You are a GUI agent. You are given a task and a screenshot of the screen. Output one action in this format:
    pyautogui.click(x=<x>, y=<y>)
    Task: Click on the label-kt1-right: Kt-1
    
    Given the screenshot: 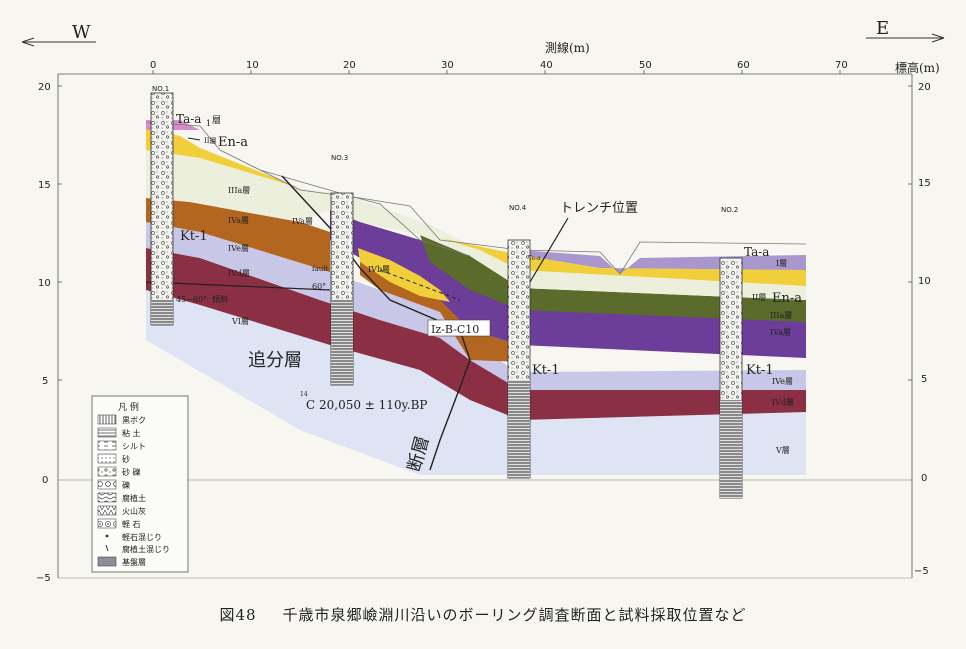 What is the action you would take?
    pyautogui.click(x=760, y=370)
    